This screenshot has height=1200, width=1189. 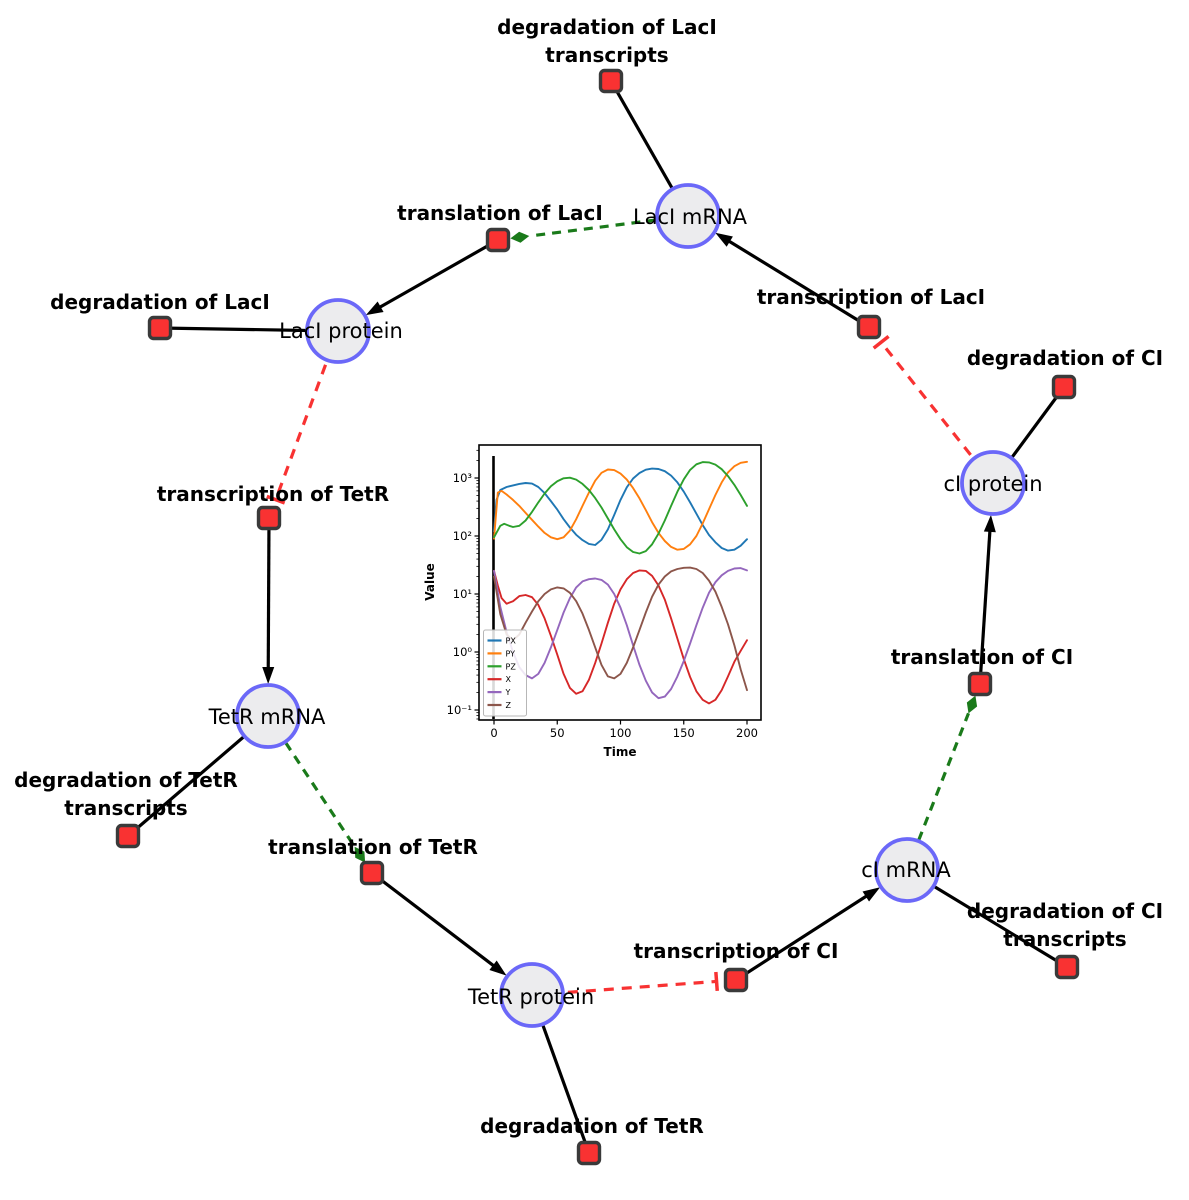 I want to click on reaction-label-degradation-of-ci-transcripts: degradation of CI, so click(x=1065, y=911).